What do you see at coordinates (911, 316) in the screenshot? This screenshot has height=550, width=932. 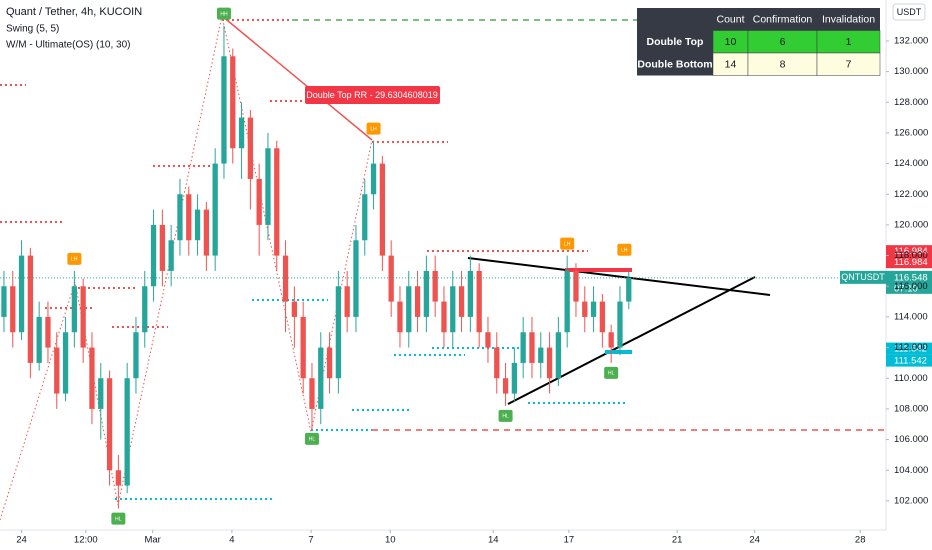 I see `y-tick-label: 114.000` at bounding box center [911, 316].